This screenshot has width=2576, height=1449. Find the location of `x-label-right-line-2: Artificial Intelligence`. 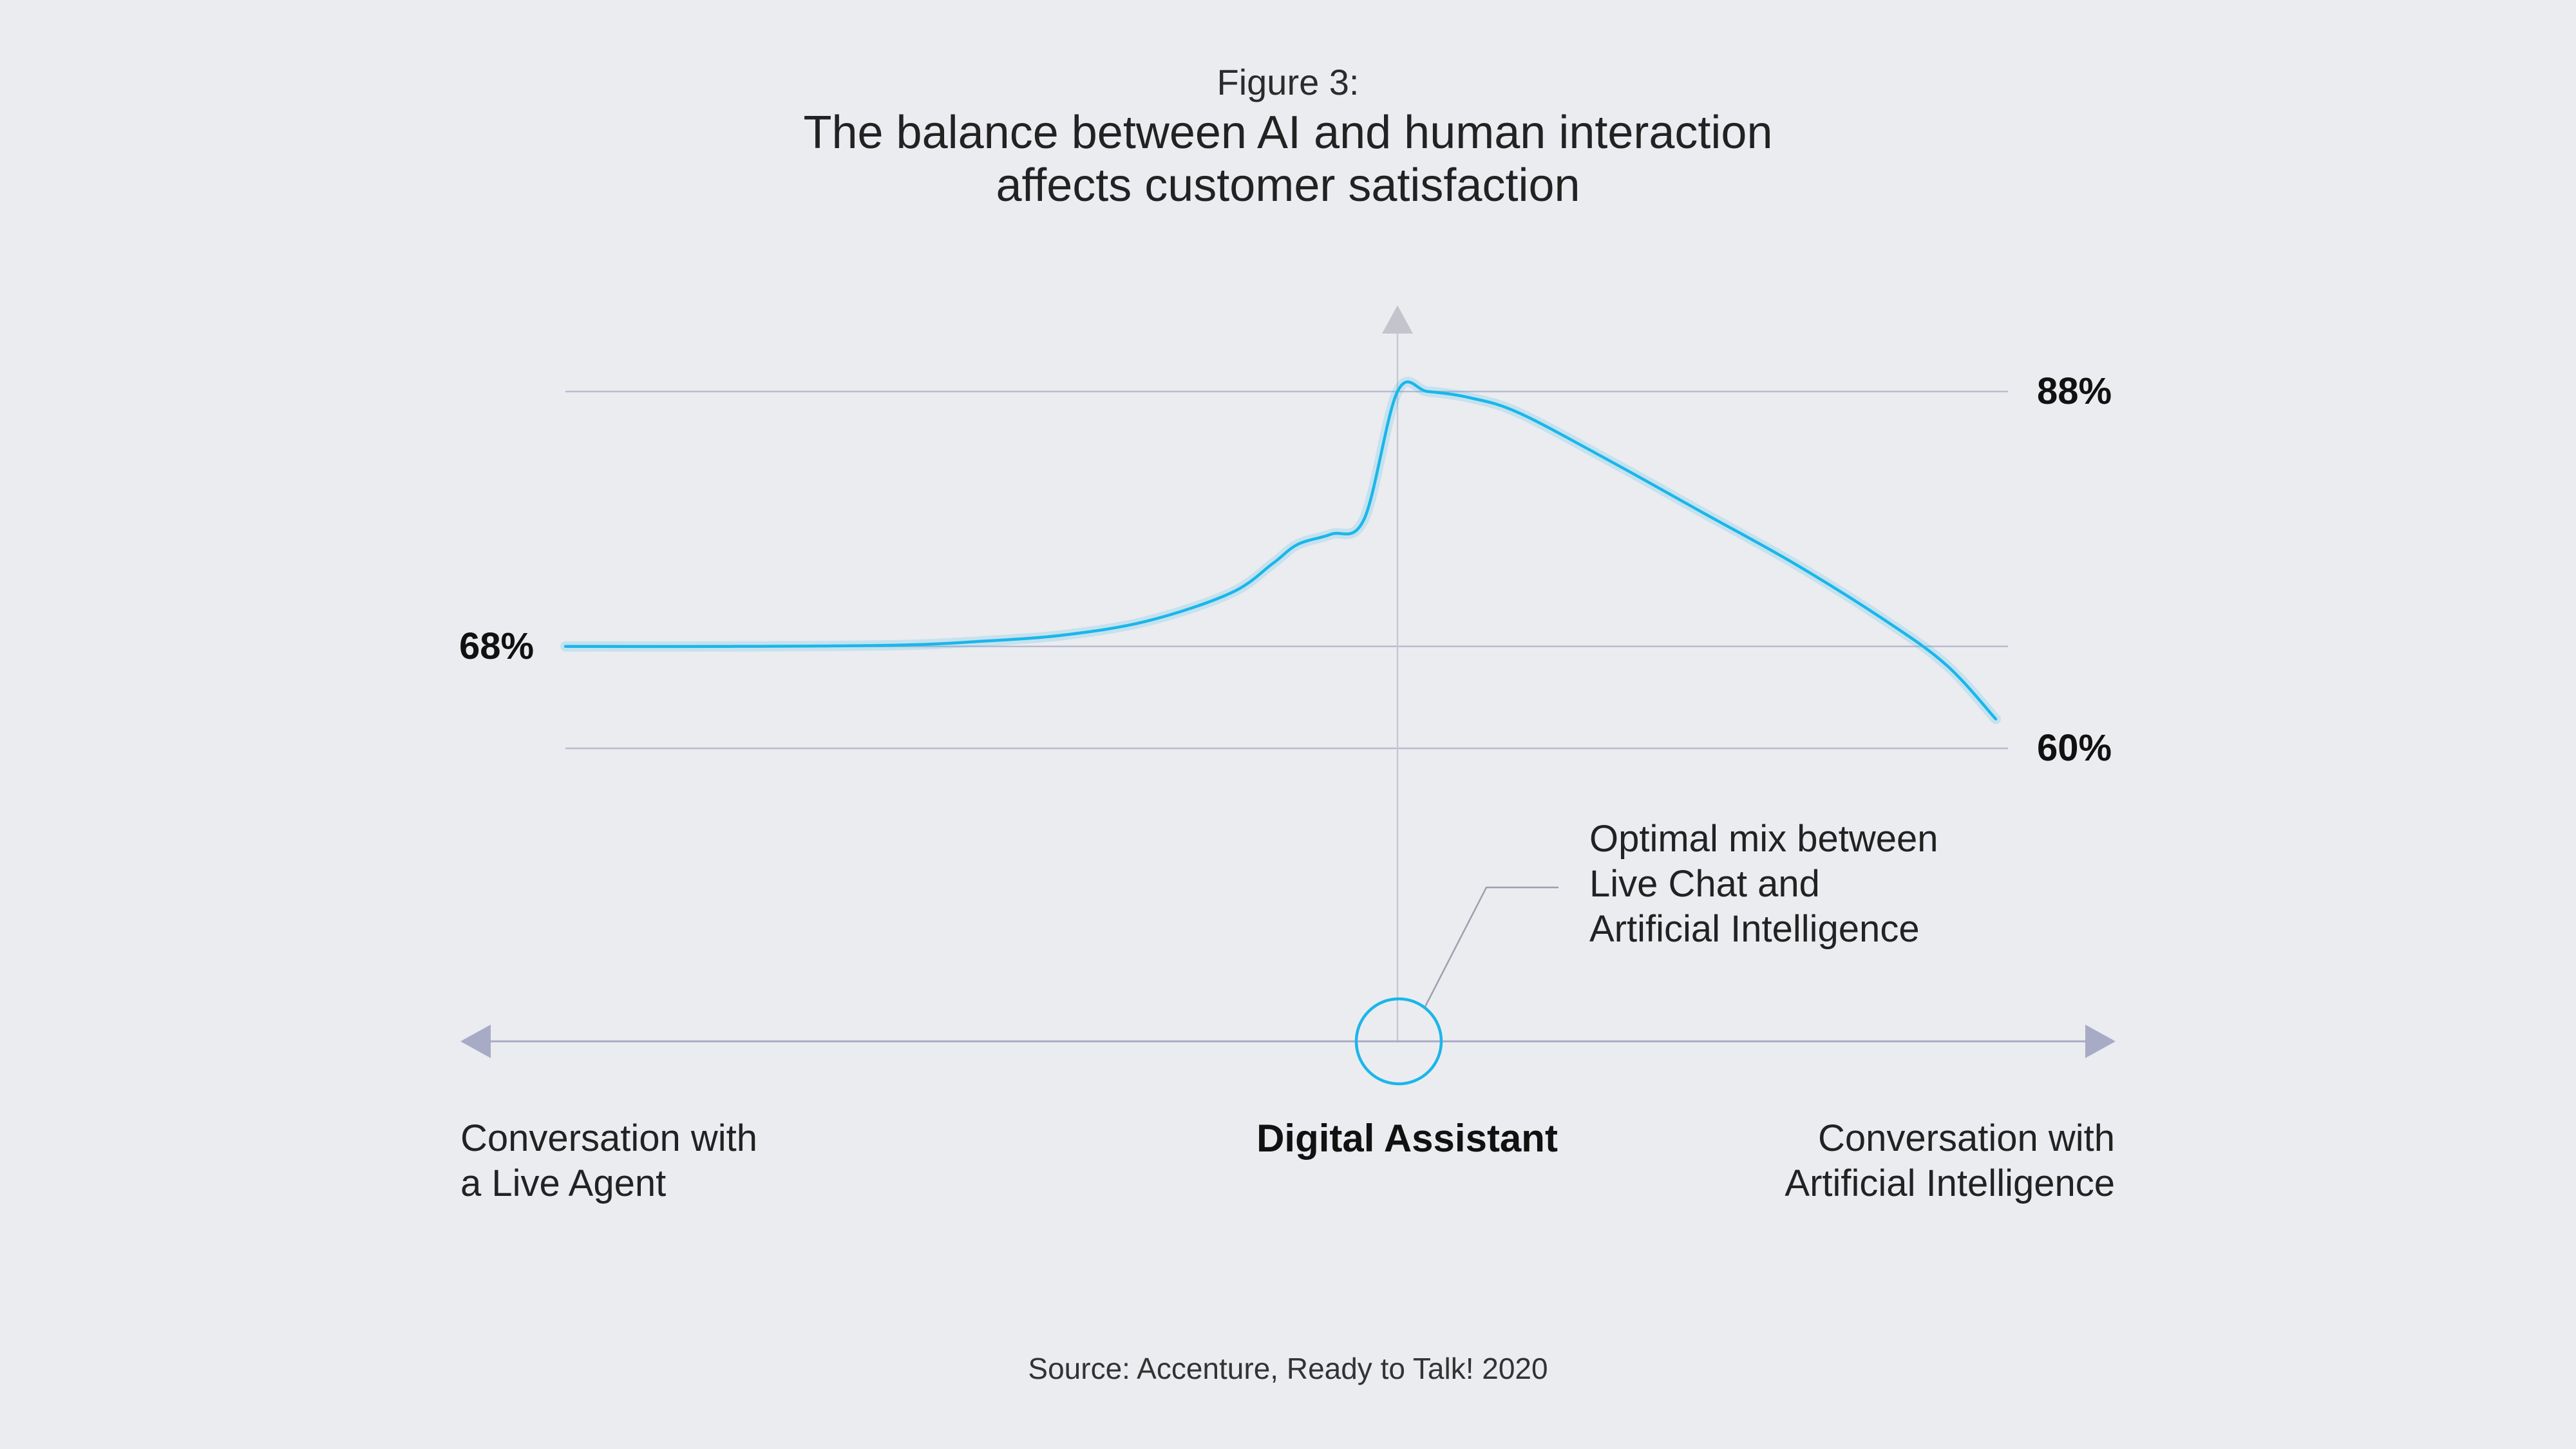

x-label-right-line-2: Artificial Intelligence is located at coordinates (1950, 1183).